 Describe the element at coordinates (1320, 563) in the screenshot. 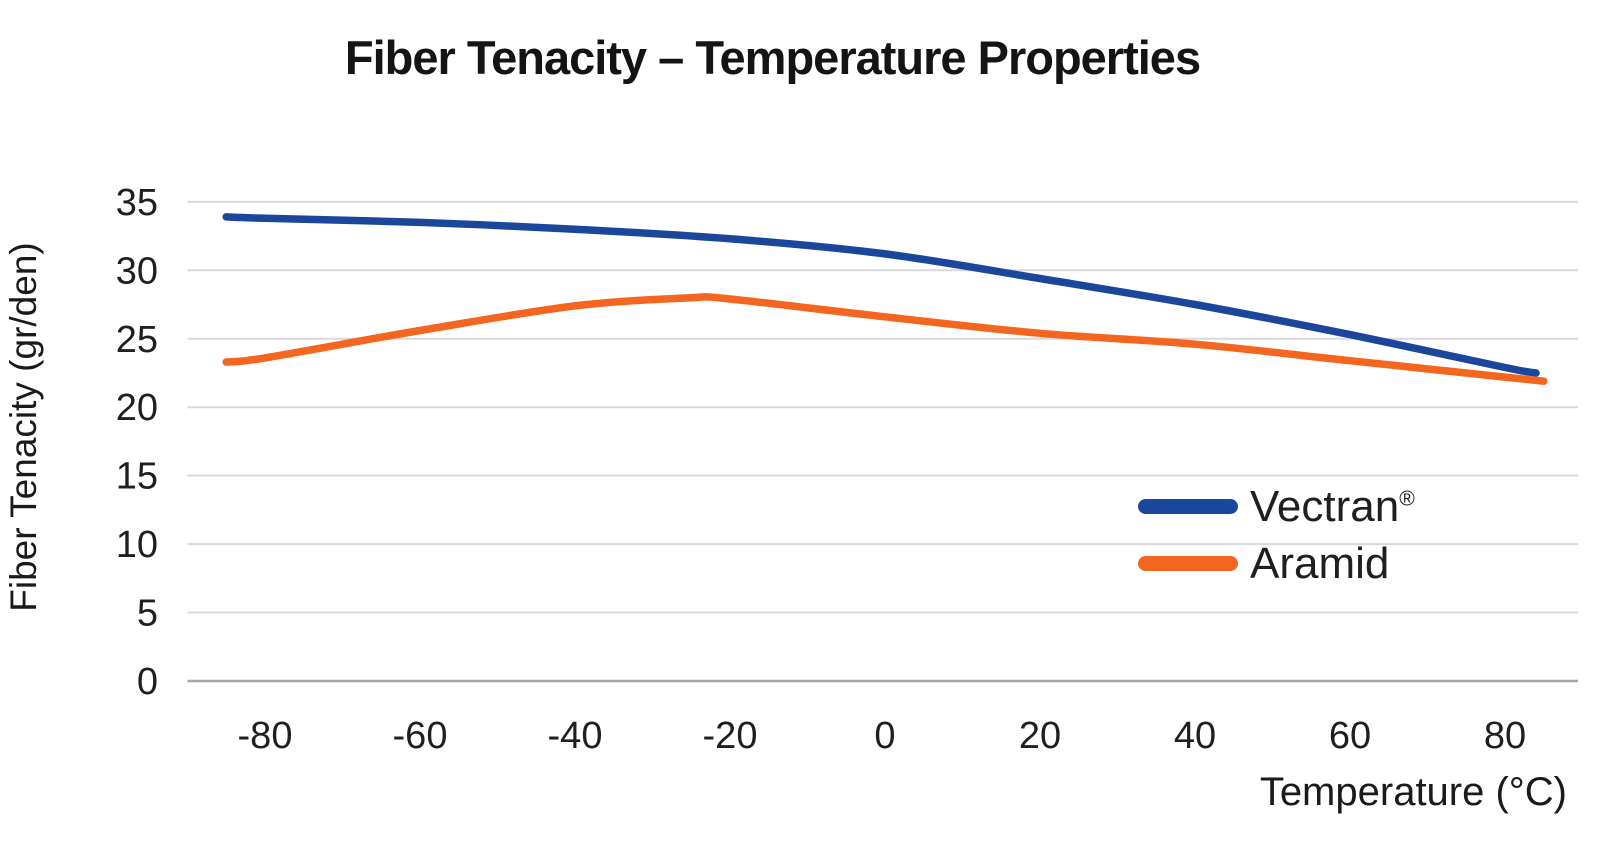

I see `legend-label-aramid: Aramid` at that location.